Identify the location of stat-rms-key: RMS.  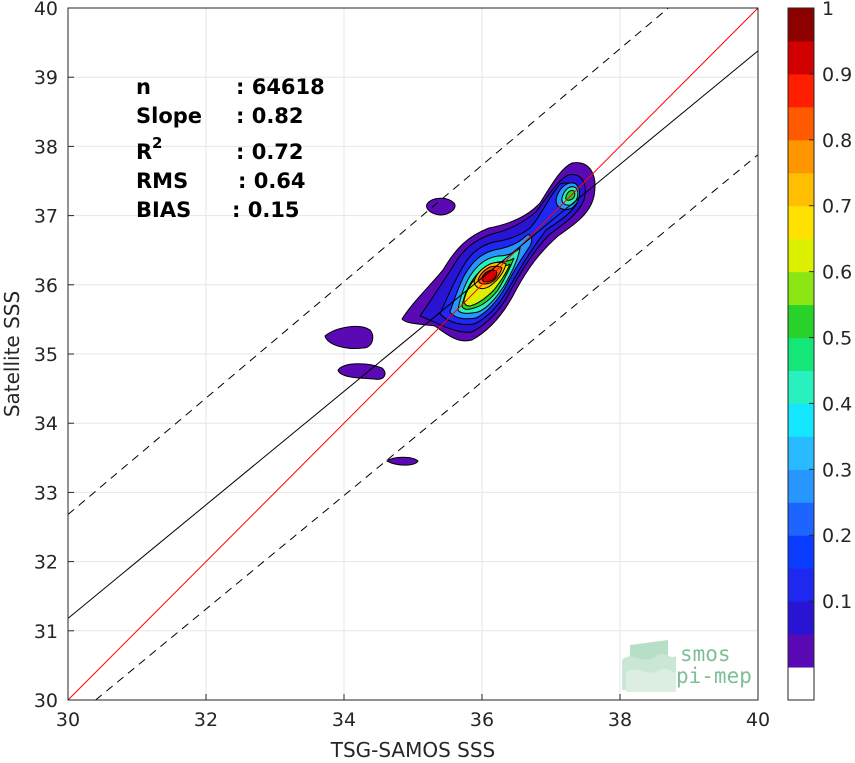
(162, 181).